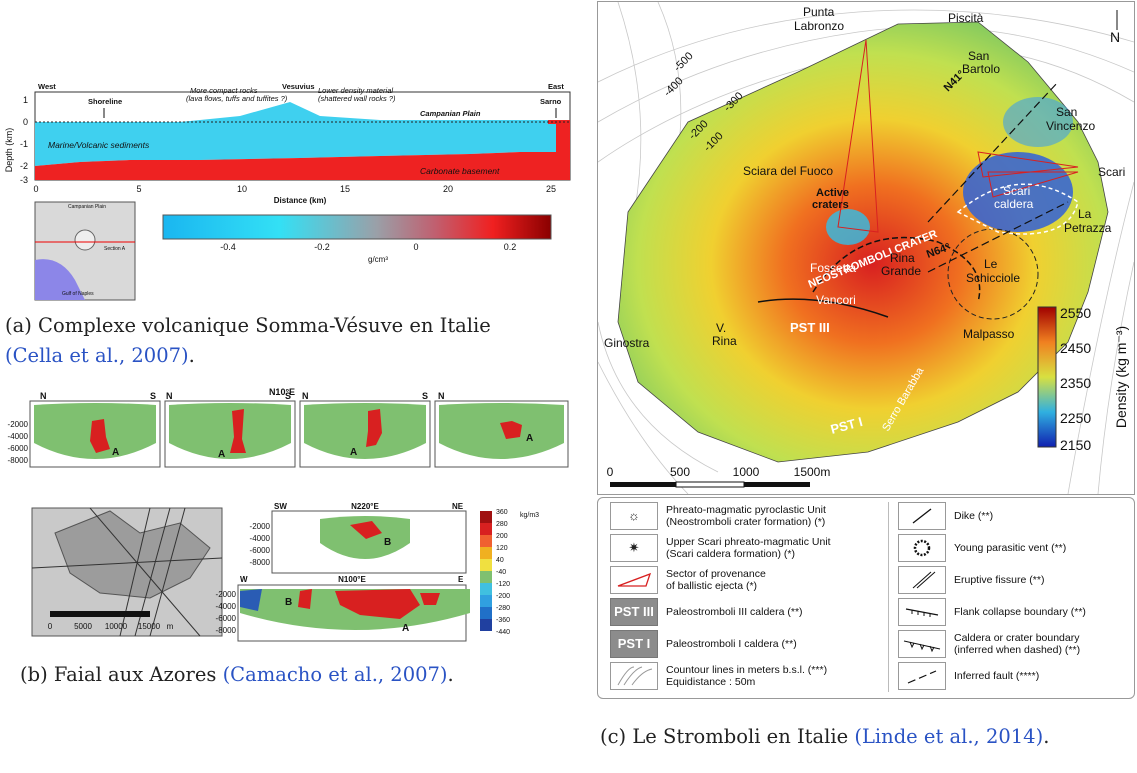 Image resolution: width=1137 pixels, height=773 pixels. Describe the element at coordinates (551, 101) in the screenshot. I see `panel-a-sarno: Sarno` at that location.